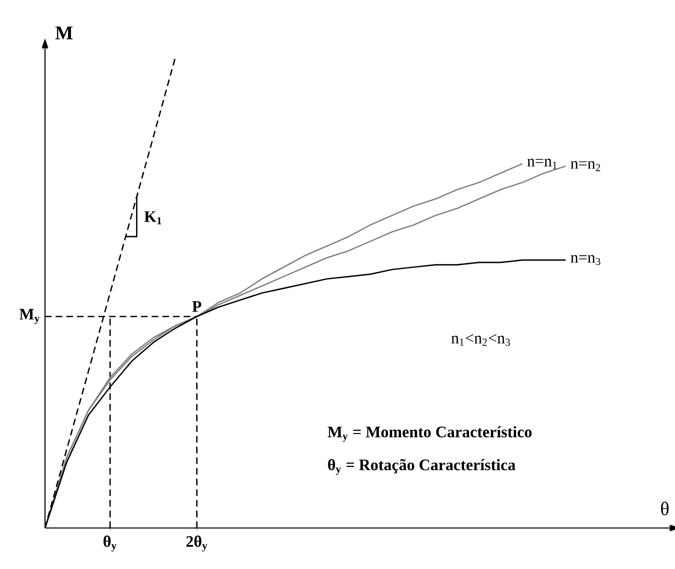 This screenshot has width=675, height=569. Describe the element at coordinates (110, 544) in the screenshot. I see `x-tick-label: θ$_{y}$` at that location.